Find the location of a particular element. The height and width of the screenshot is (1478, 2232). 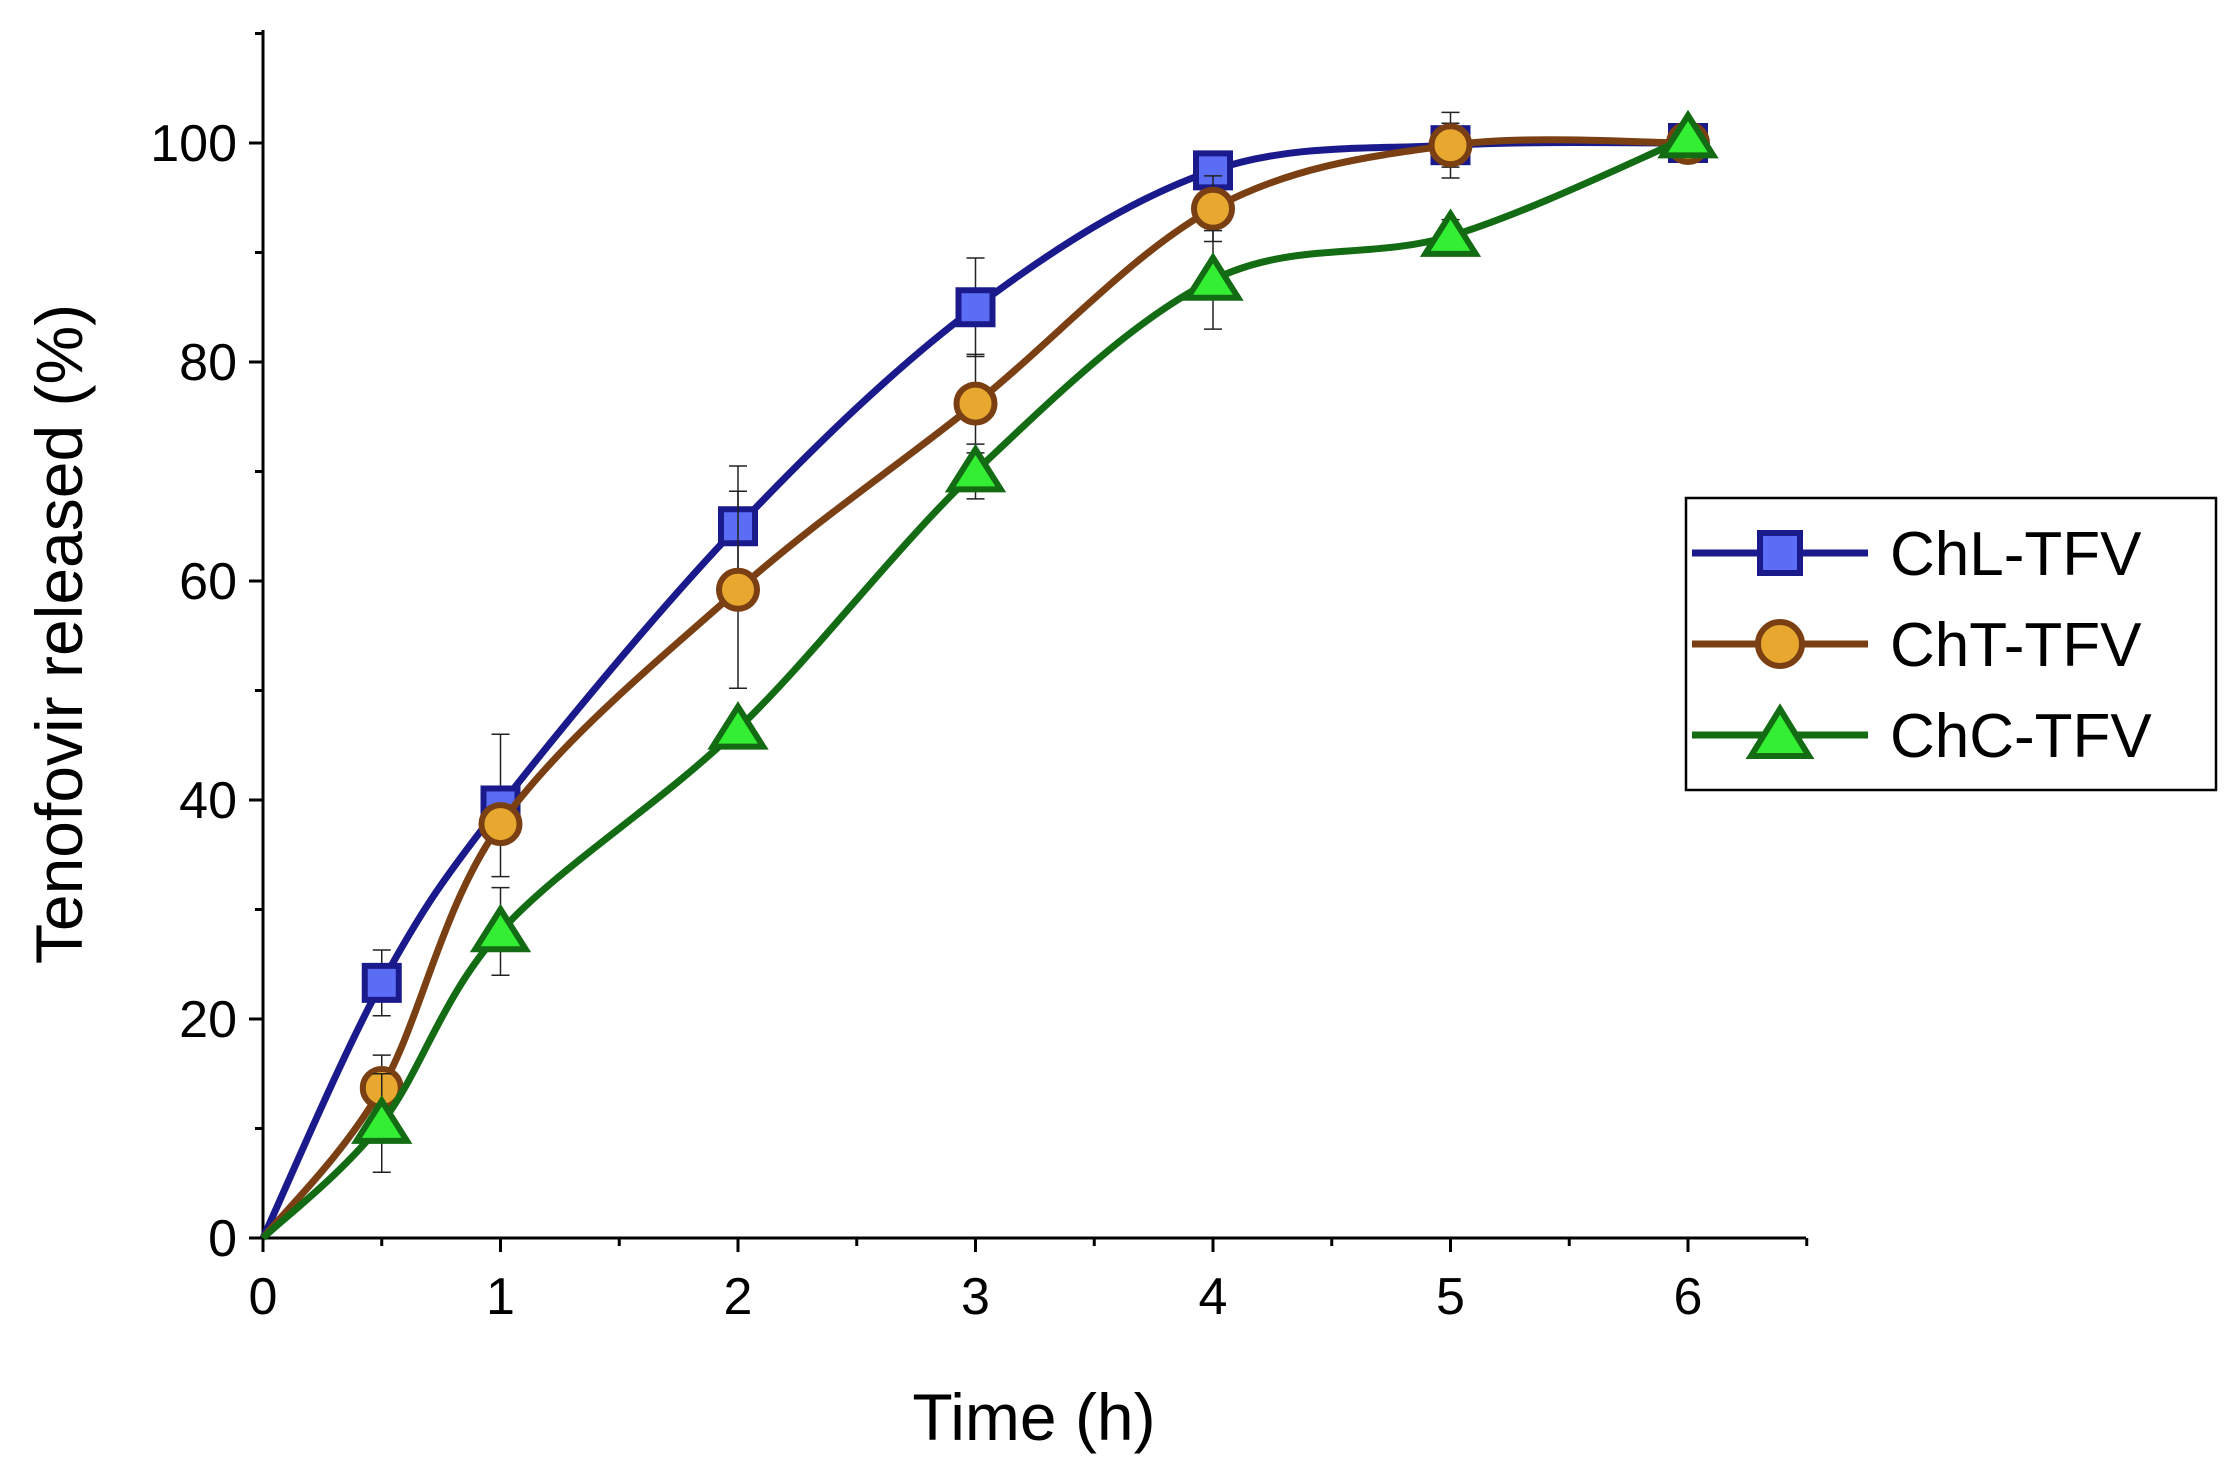

y-tick-label: 60 is located at coordinates (208, 582).